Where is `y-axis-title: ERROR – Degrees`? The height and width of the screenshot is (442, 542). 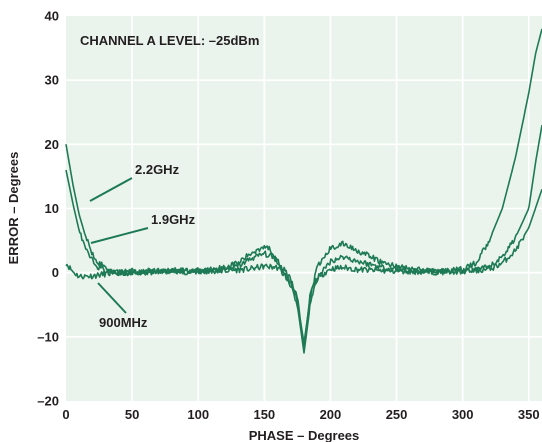 y-axis-title: ERROR – Degrees is located at coordinates (13, 208).